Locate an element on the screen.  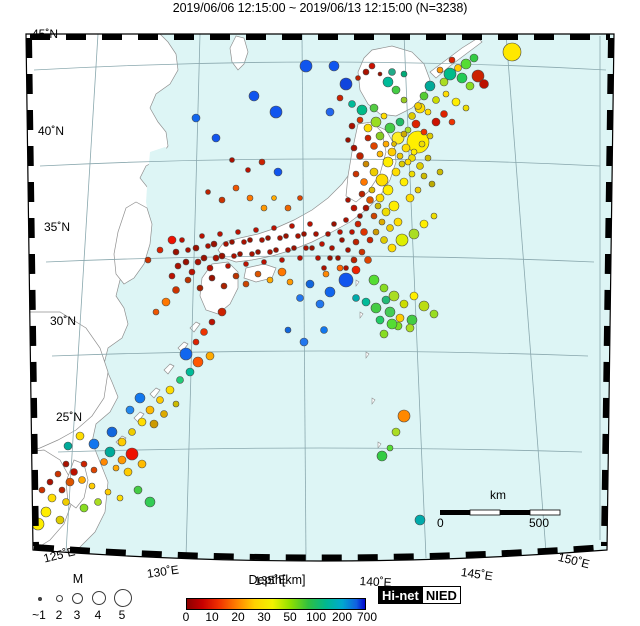
lat-label-40n: 40˚N is located at coordinates (51, 131).